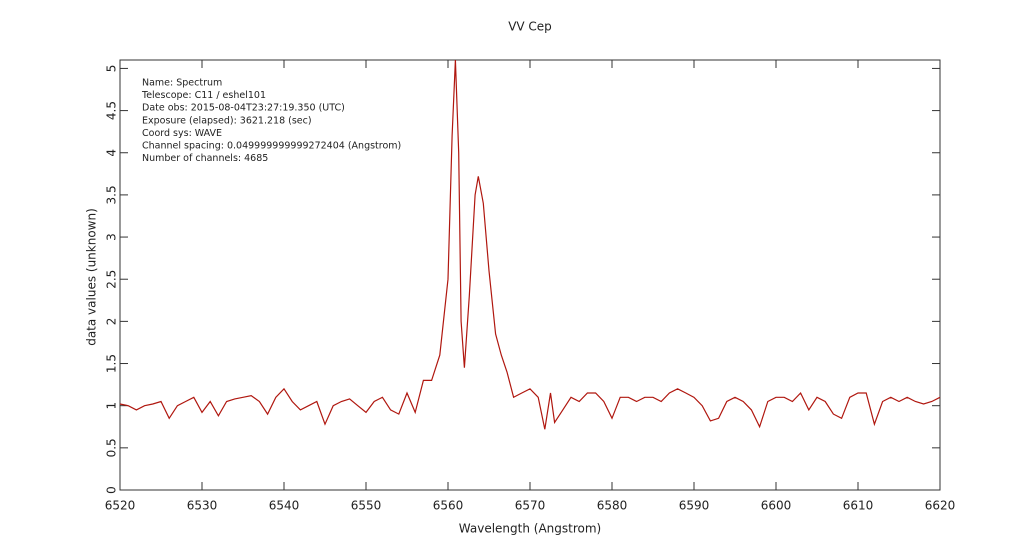 The width and height of the screenshot is (1011, 547). What do you see at coordinates (112, 406) in the screenshot?
I see `y-tick-label: 1` at bounding box center [112, 406].